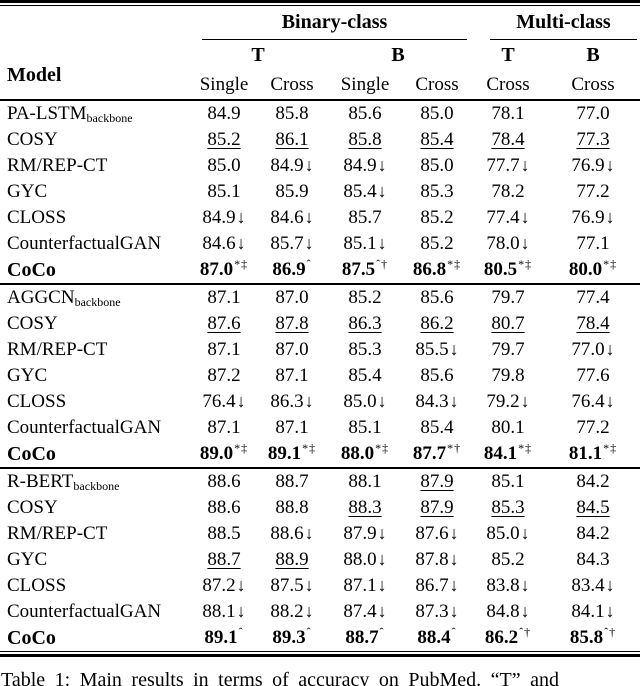 This screenshot has height=686, width=640. Describe the element at coordinates (320, 534) in the screenshot. I see `table-row: RM/REP-CT 88.5 88.6↓ 87.9↓ 87.6↓ 85.0↓ 84.2` at that location.